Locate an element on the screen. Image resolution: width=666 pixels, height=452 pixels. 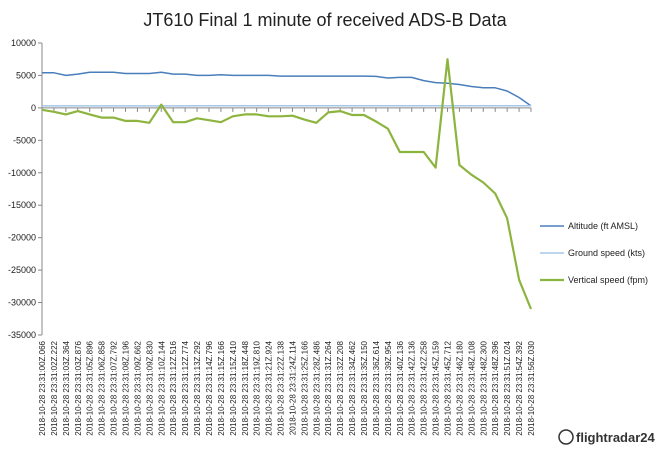
x-tick-label: 2018-10-28 23:31:14Z.796 is located at coordinates (209, 387).